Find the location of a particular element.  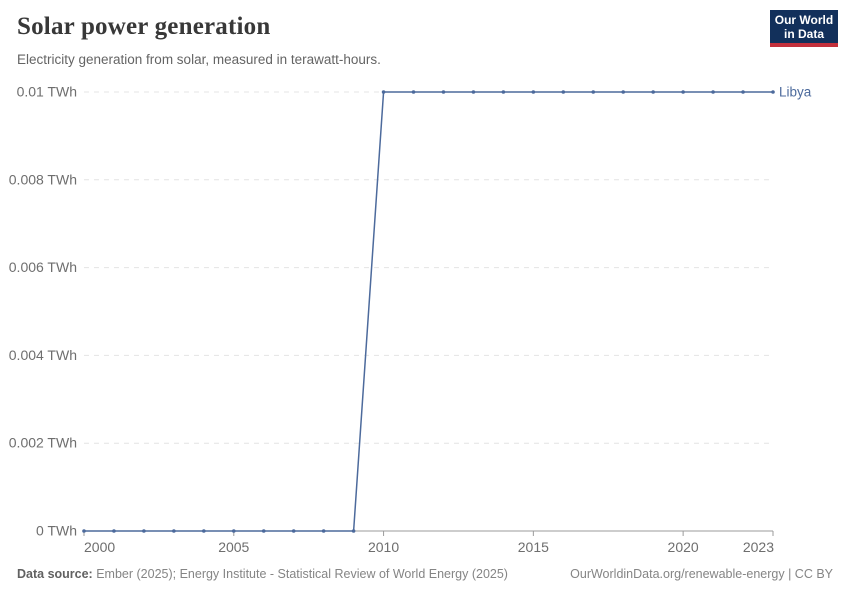

owid-logo-line2: in Data is located at coordinates (803, 33).